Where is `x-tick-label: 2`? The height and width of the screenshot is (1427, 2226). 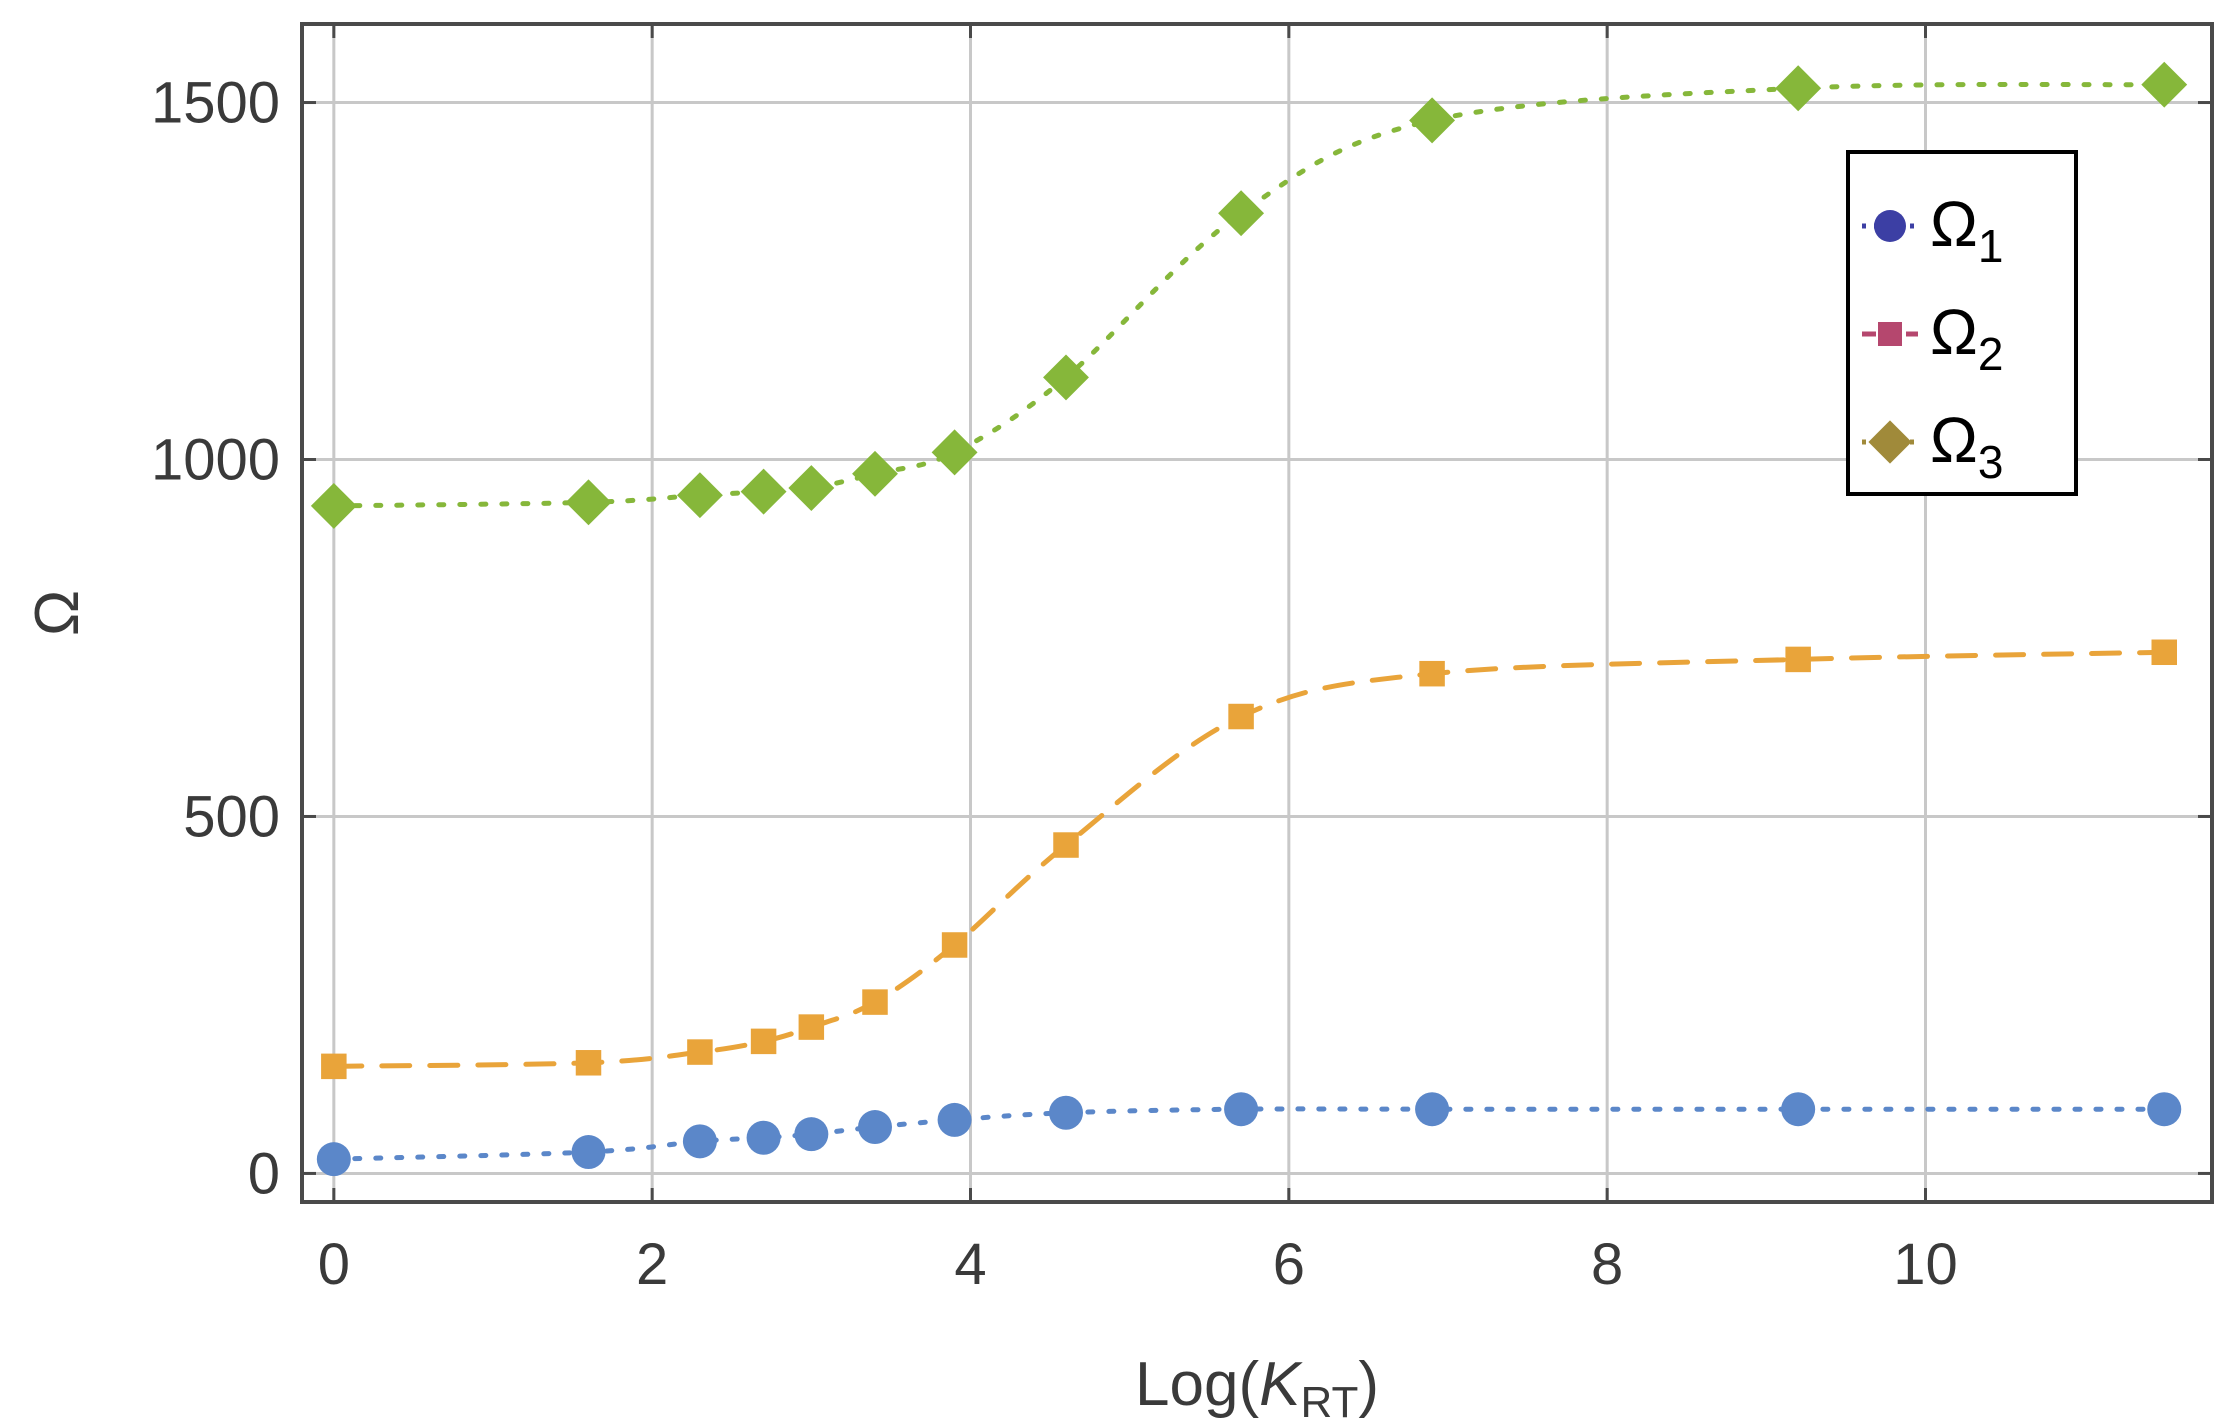 x-tick-label: 2 is located at coordinates (652, 1264).